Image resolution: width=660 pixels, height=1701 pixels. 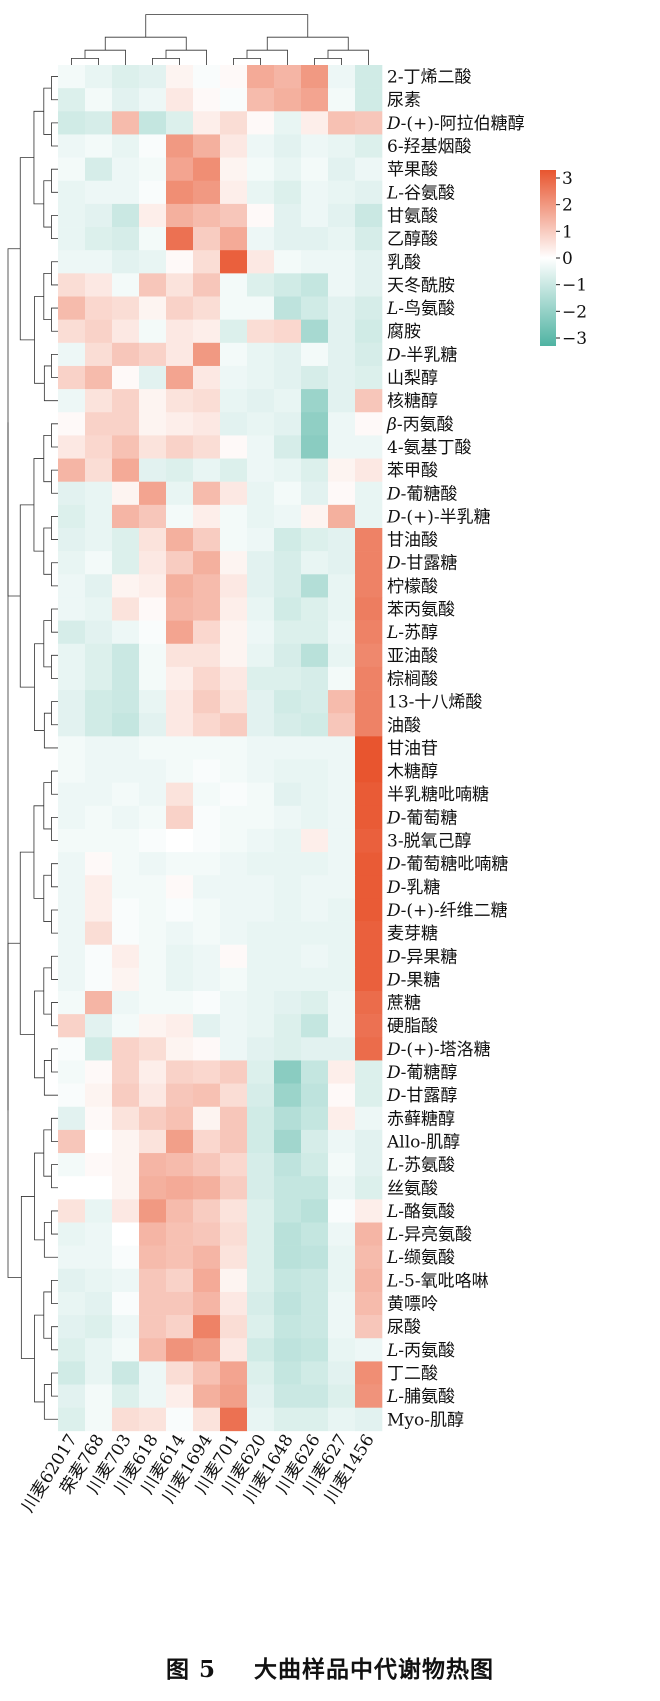 I want to click on row-label: D-葡萄糖, so click(x=421, y=818).